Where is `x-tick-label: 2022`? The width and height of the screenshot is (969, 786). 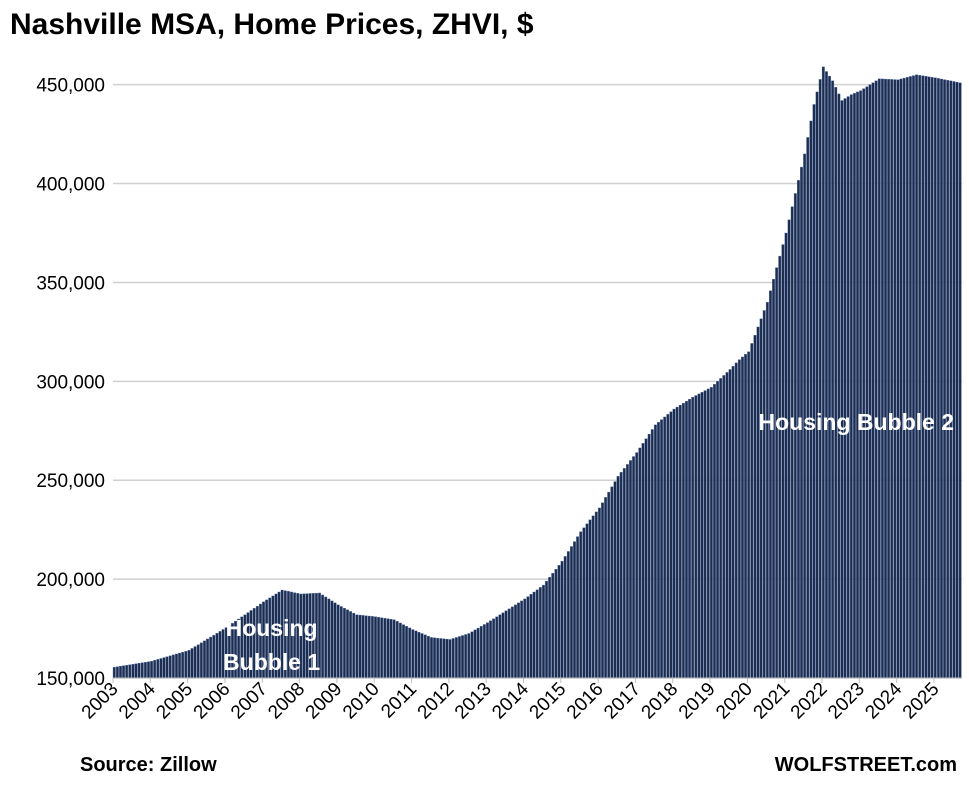 x-tick-label: 2022 is located at coordinates (809, 701).